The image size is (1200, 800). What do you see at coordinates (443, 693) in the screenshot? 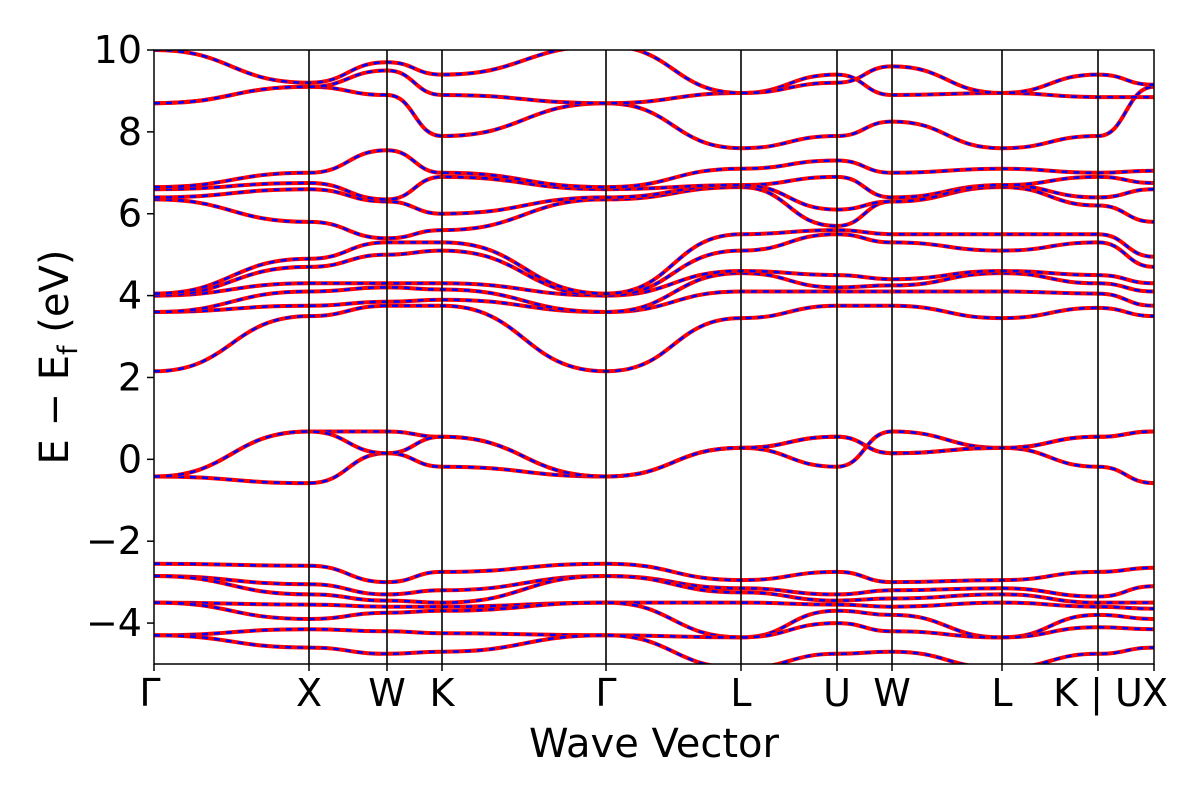
I see `x-tick-label: K` at bounding box center [443, 693].